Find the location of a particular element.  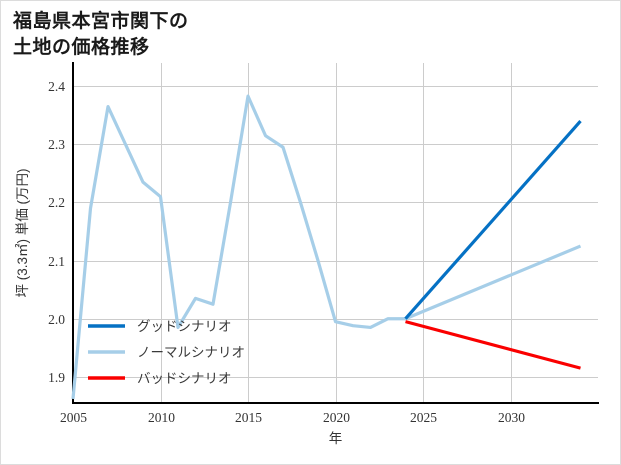

y-axis-tick-label: 2.4 is located at coordinates (56, 86).